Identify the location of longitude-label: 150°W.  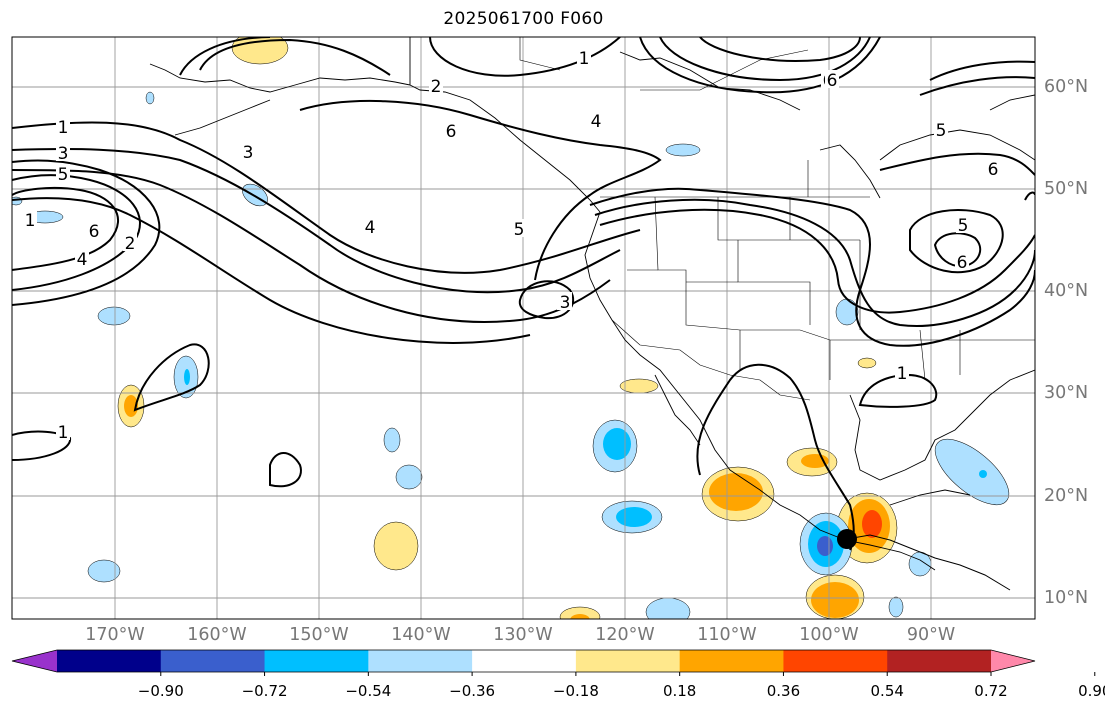
(319, 635).